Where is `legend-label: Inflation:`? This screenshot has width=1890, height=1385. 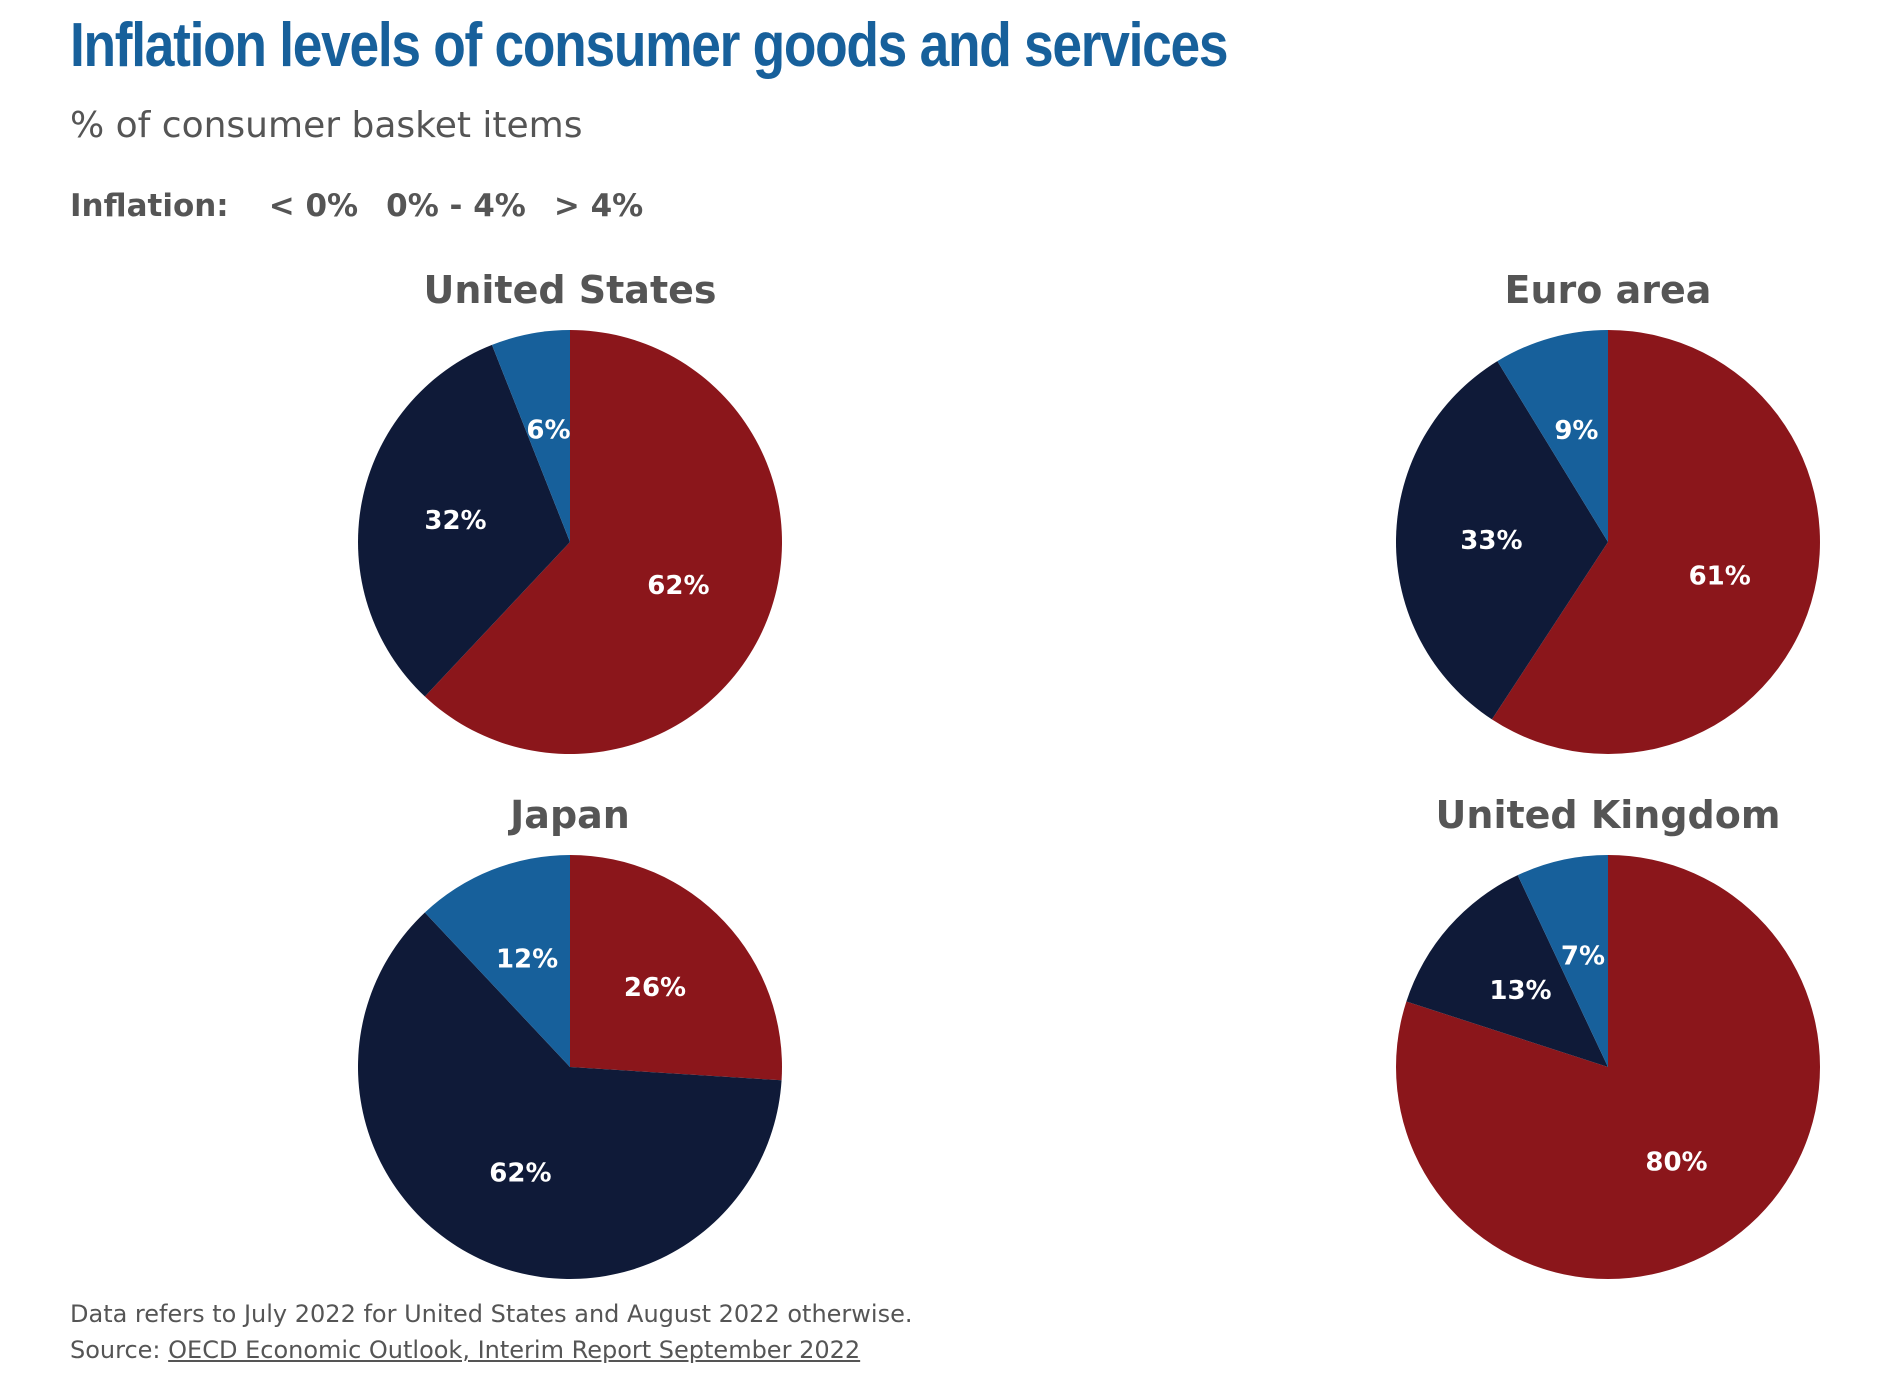 legend-label: Inflation: is located at coordinates (149, 206).